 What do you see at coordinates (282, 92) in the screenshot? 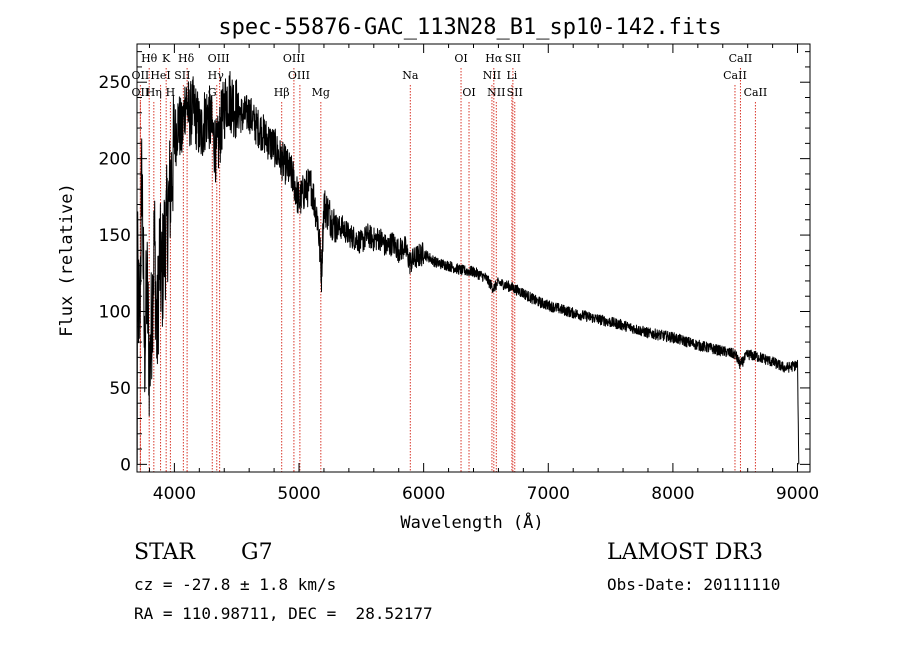
I see `marker-label-22: Hβ` at bounding box center [282, 92].